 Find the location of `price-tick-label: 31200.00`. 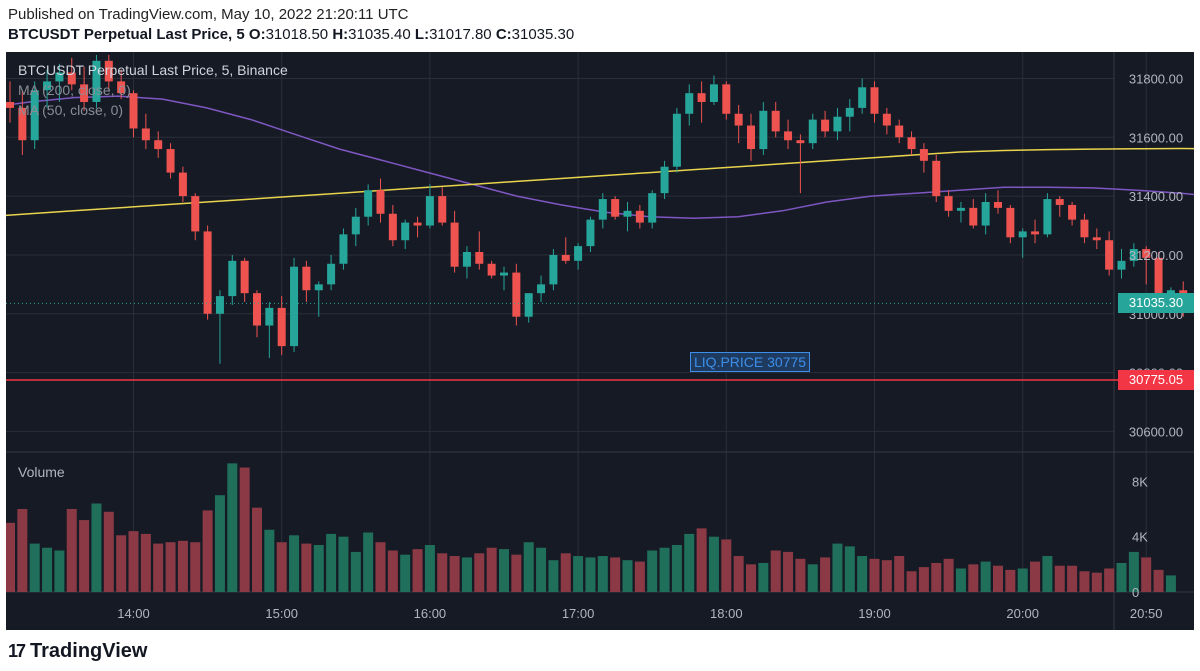

price-tick-label: 31200.00 is located at coordinates (1156, 255).